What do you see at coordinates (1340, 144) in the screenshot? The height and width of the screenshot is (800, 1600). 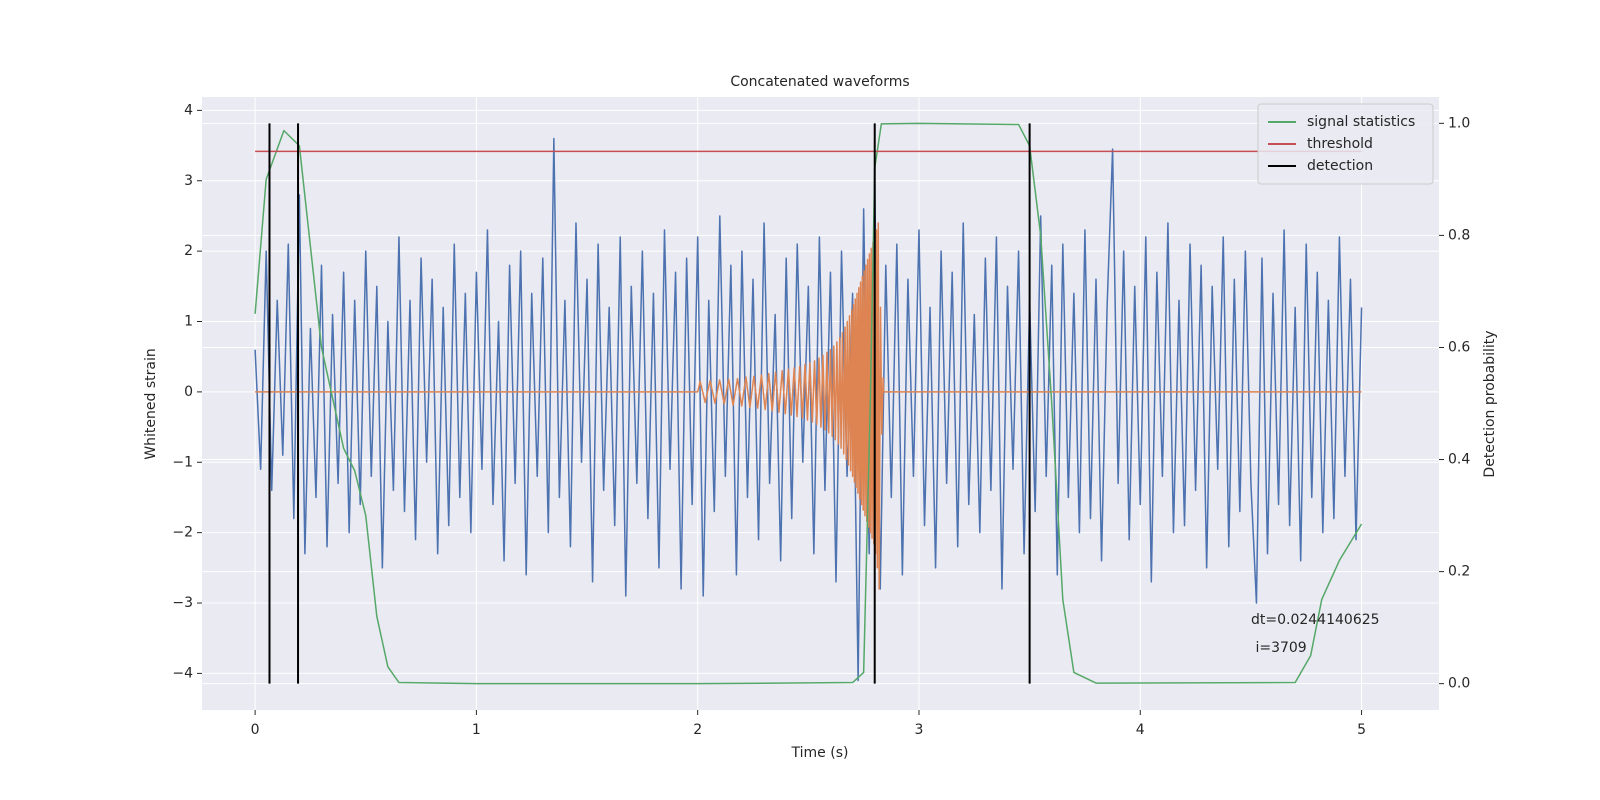 I see `legend-label: threshold` at bounding box center [1340, 144].